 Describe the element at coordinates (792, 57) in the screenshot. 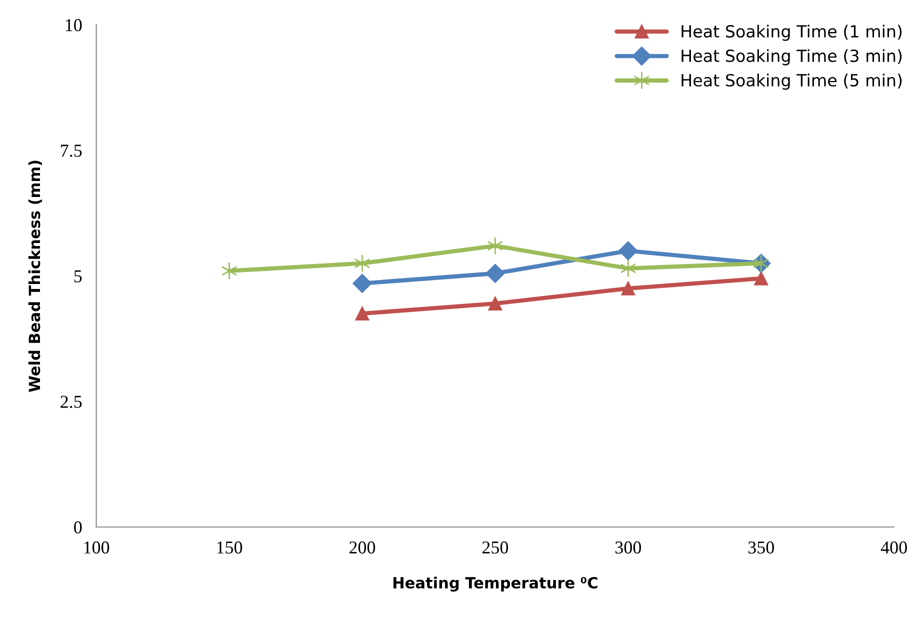

I see `legend-label: Heat Soaking Time (3 min)` at that location.